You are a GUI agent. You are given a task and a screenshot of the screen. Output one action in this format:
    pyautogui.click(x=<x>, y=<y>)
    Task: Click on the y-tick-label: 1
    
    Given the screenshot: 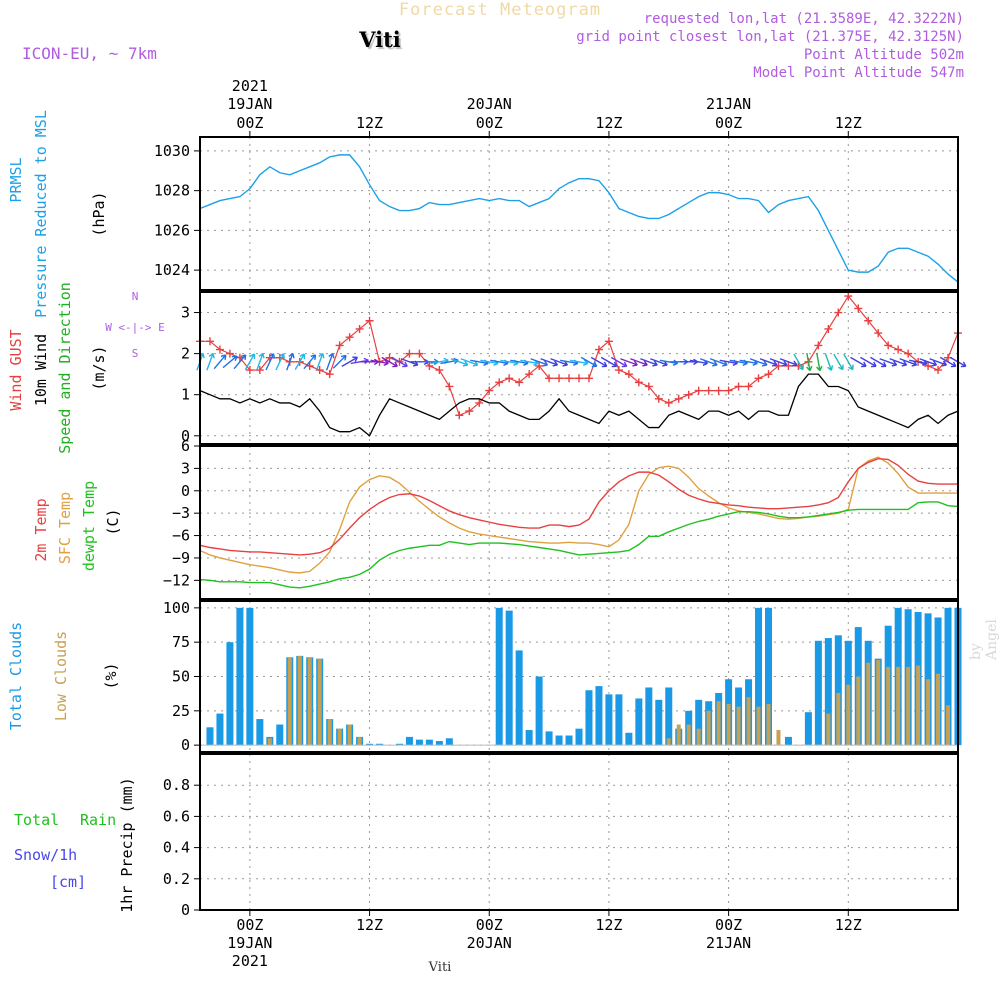 What is the action you would take?
    pyautogui.click(x=185, y=395)
    